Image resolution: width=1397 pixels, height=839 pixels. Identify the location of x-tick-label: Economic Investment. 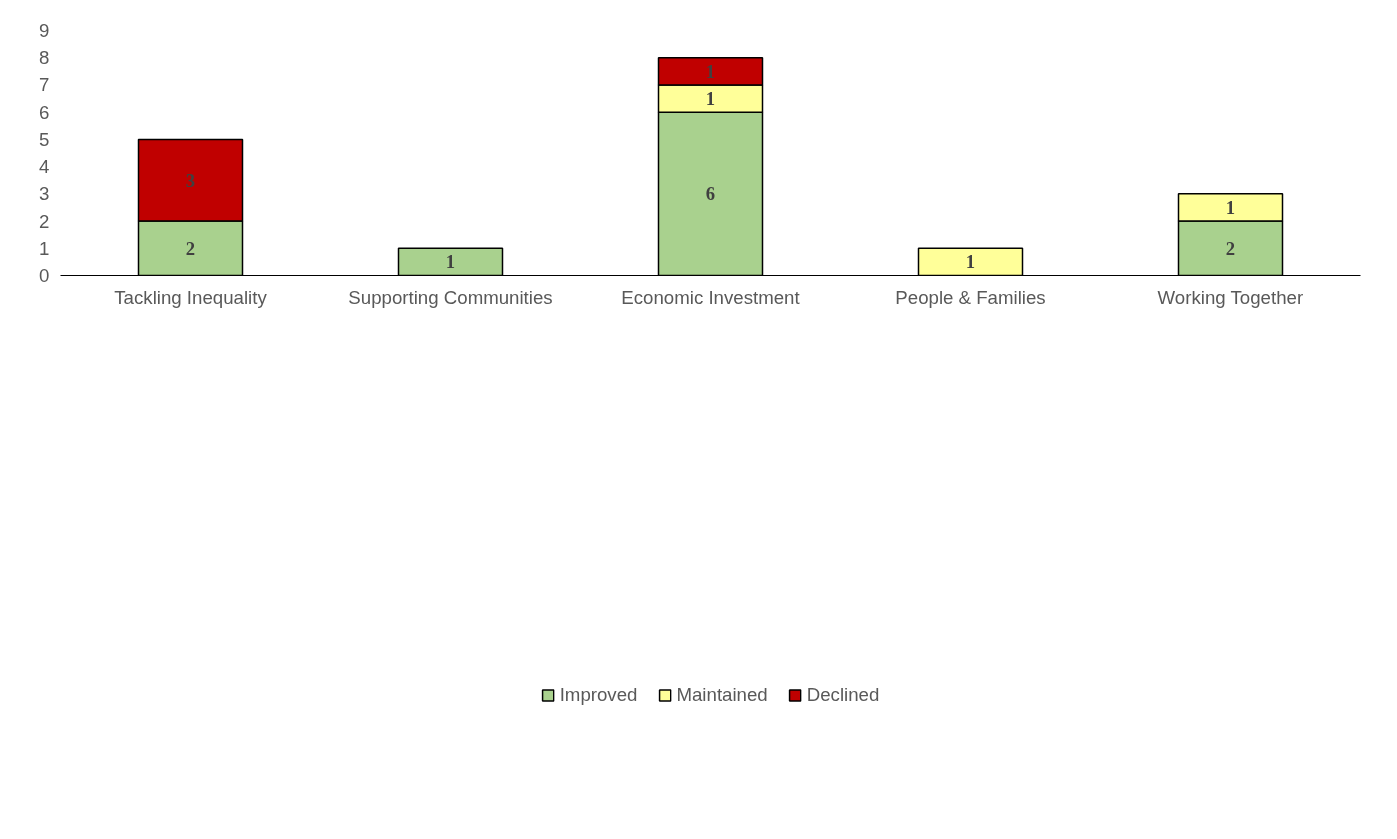
(711, 297).